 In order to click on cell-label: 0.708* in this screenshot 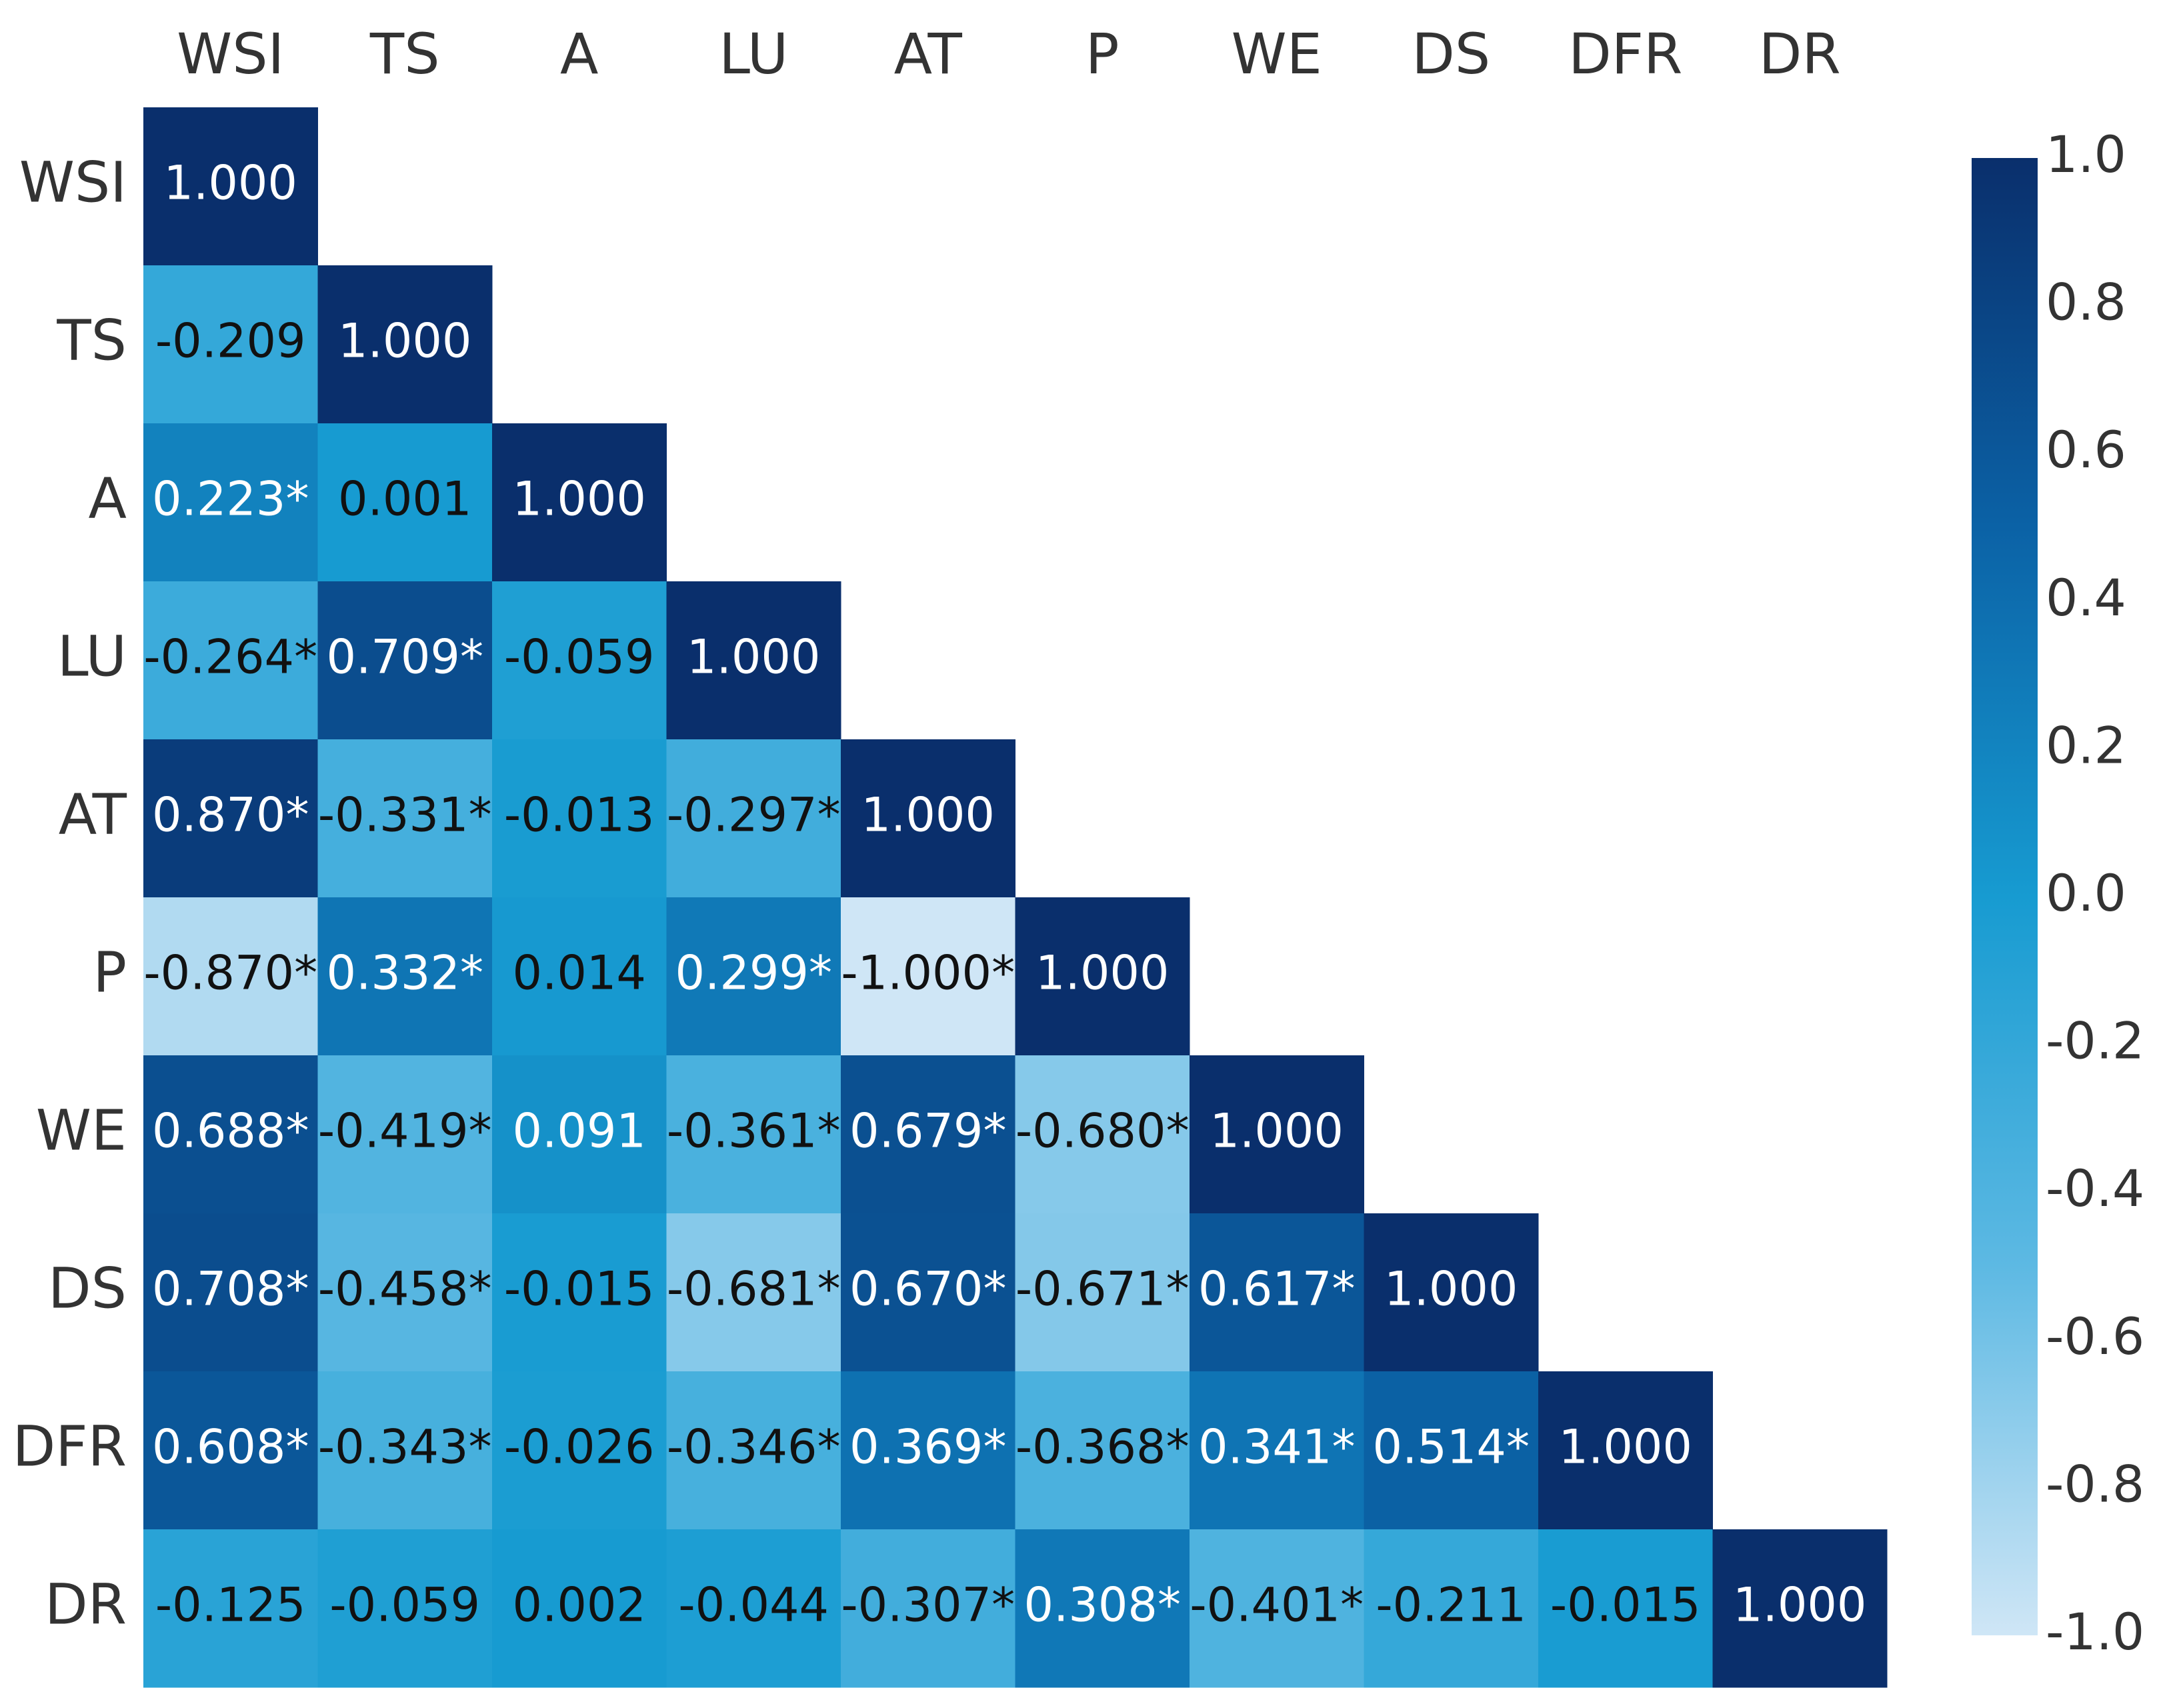, I will do `click(230, 1289)`.